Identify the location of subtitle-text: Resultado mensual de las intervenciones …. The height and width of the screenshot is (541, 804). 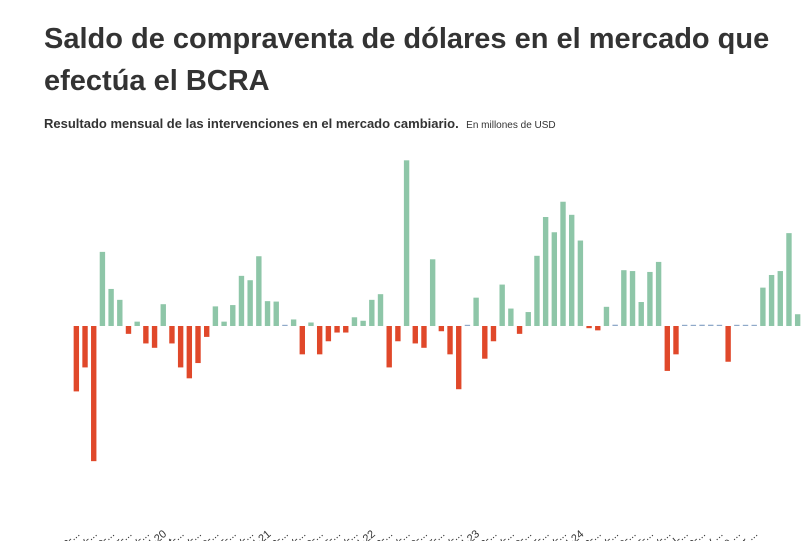
(251, 123).